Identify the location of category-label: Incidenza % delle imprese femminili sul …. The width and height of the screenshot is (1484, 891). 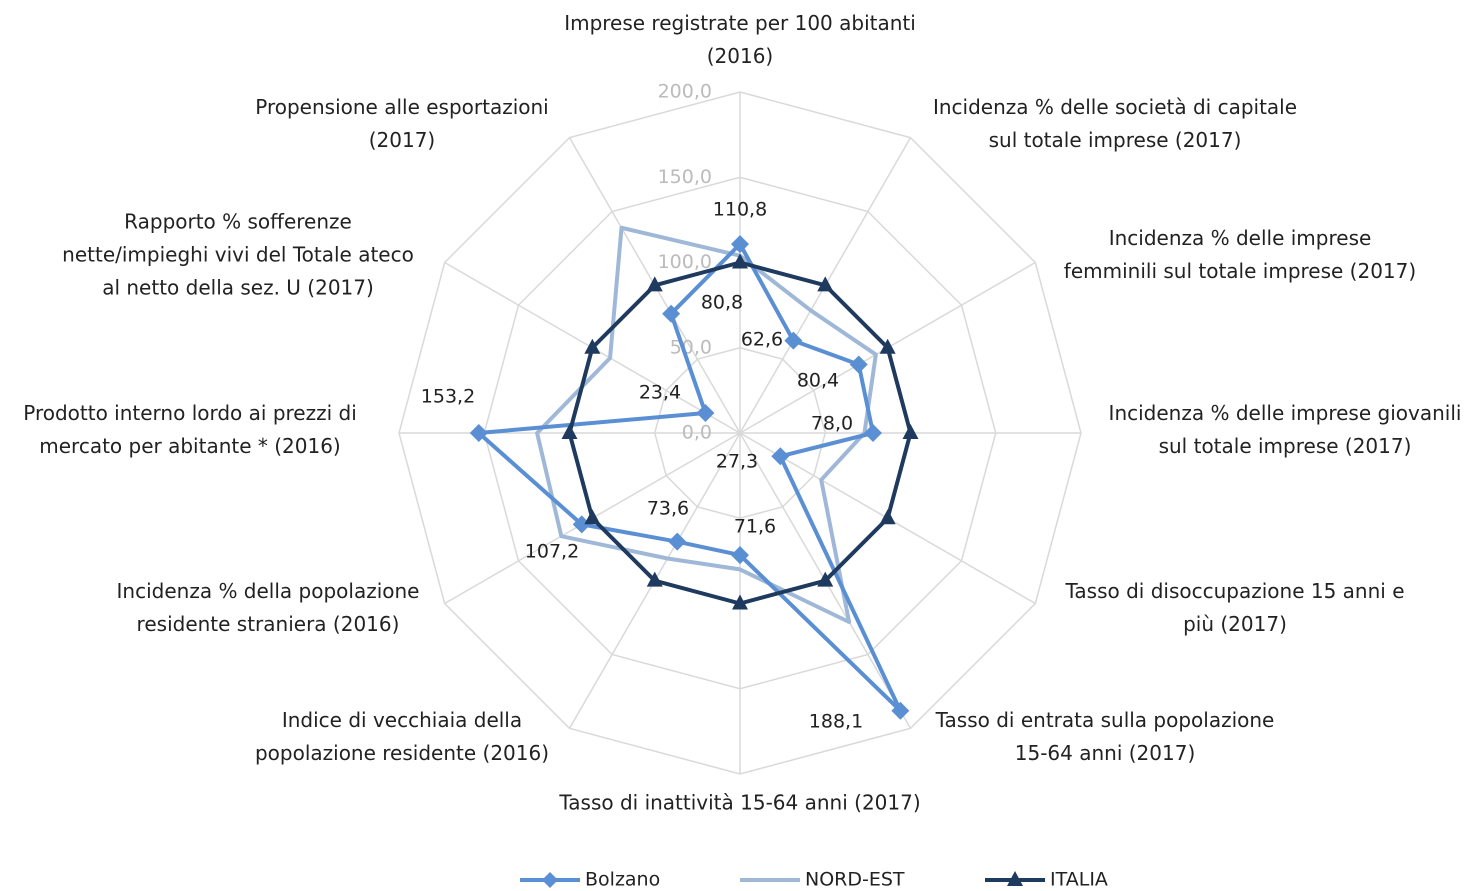
(1240, 254).